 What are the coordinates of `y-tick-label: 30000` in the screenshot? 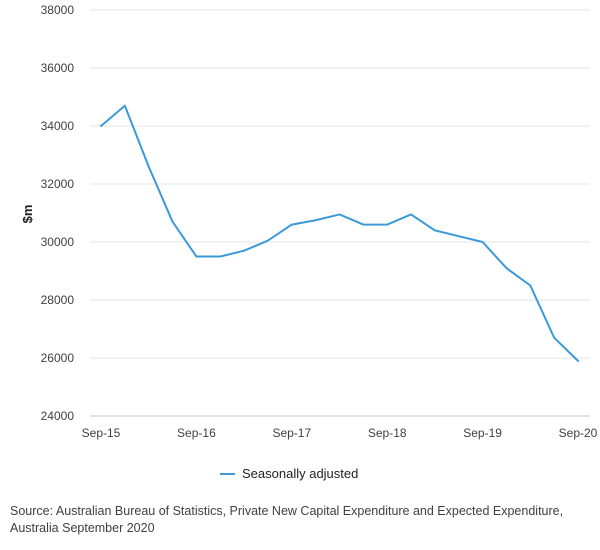 It's located at (58, 242).